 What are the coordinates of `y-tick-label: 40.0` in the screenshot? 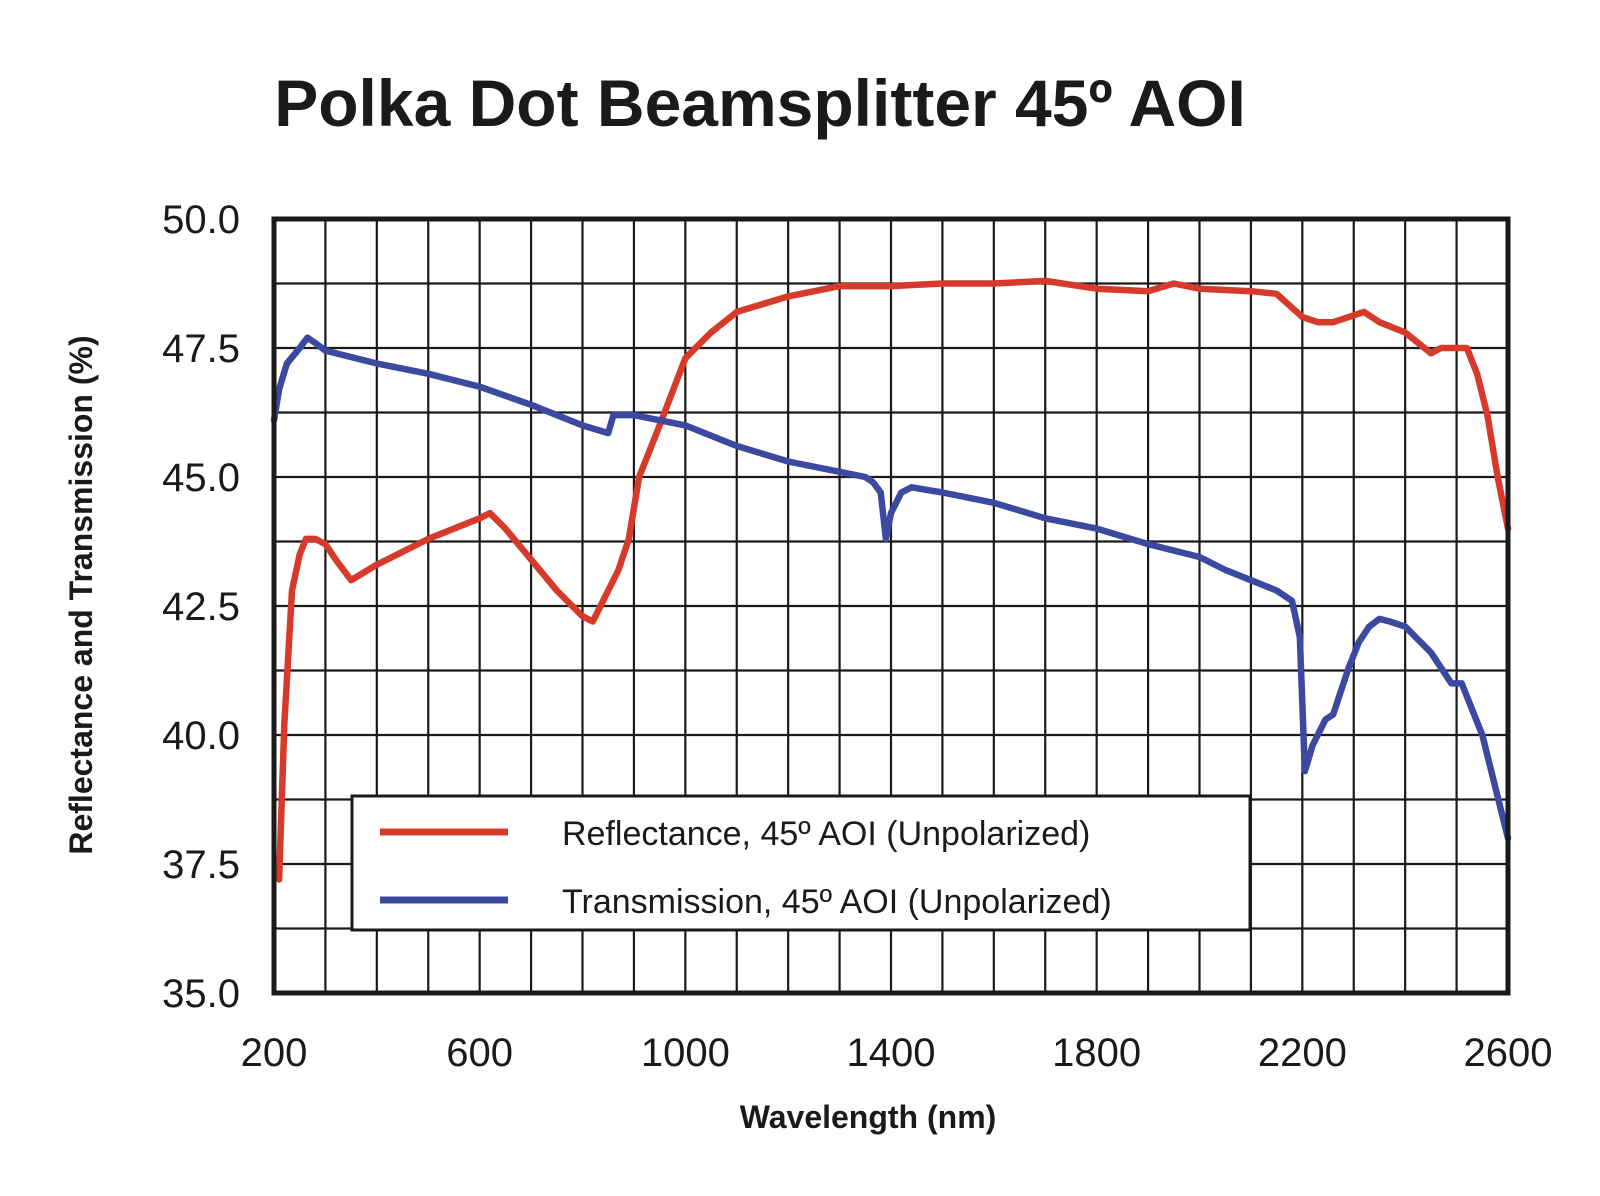 It's located at (201, 736).